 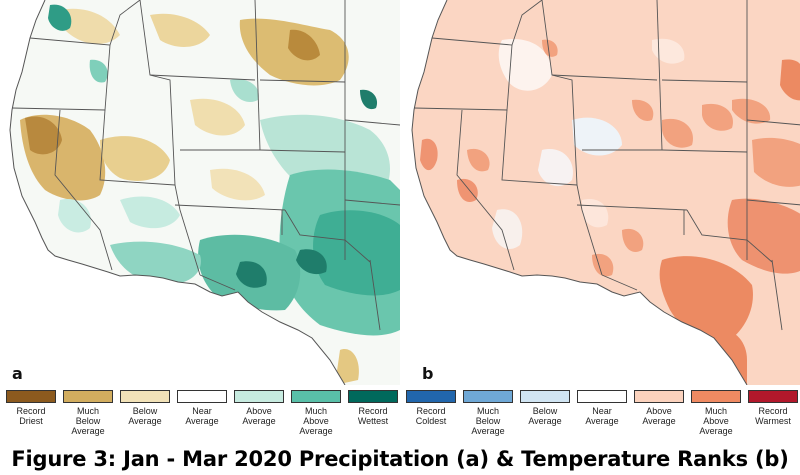 What do you see at coordinates (431, 416) in the screenshot?
I see `legend-label: Record Coldest` at bounding box center [431, 416].